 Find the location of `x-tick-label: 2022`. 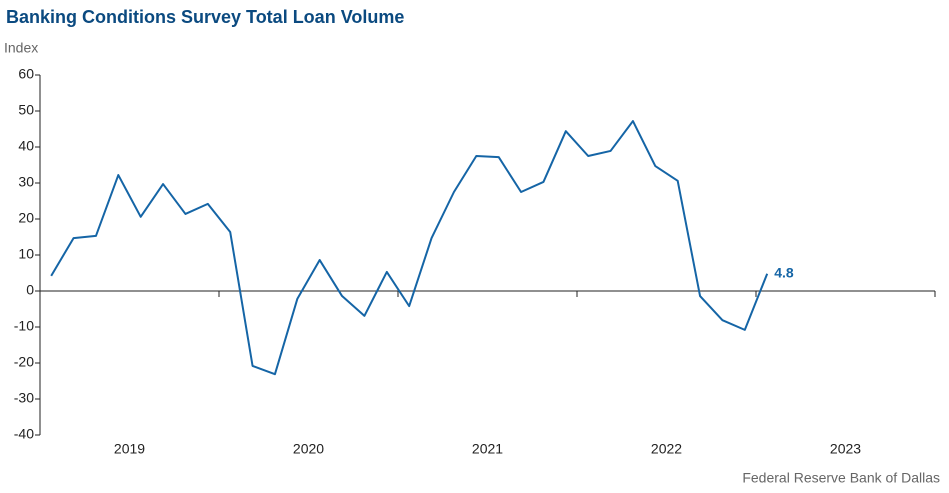

x-tick-label: 2022 is located at coordinates (666, 449).